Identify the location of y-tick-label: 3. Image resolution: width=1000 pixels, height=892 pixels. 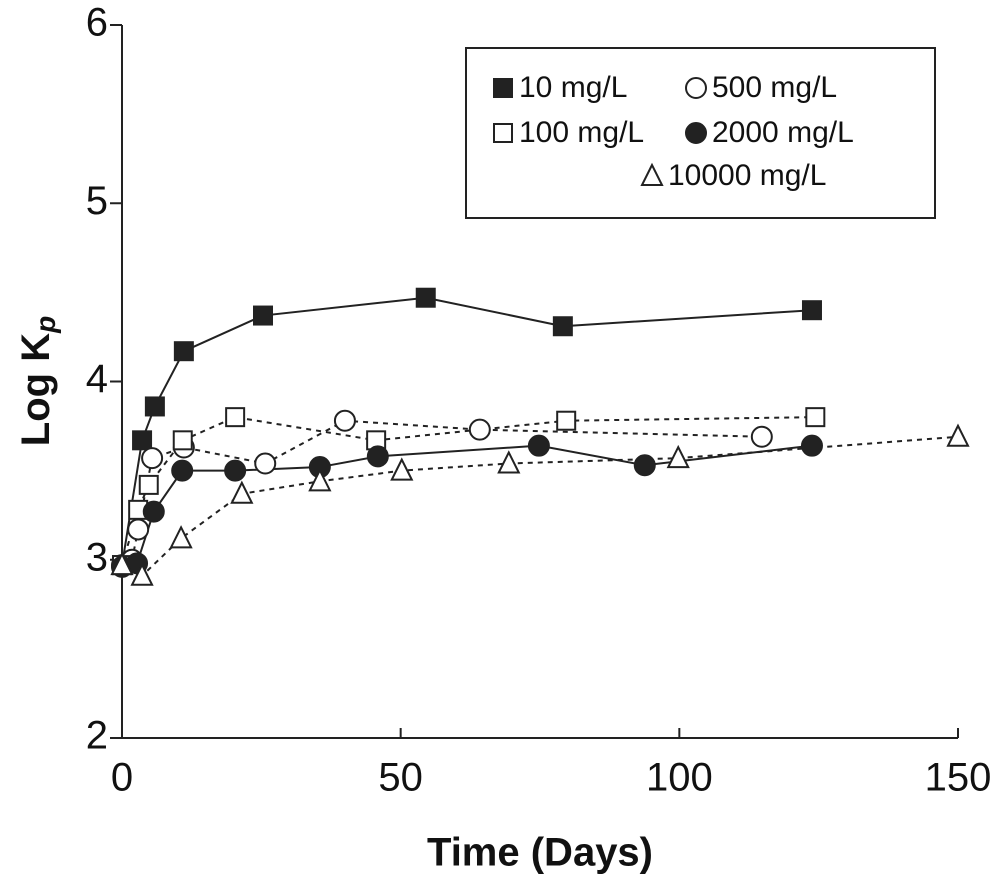
(97, 557).